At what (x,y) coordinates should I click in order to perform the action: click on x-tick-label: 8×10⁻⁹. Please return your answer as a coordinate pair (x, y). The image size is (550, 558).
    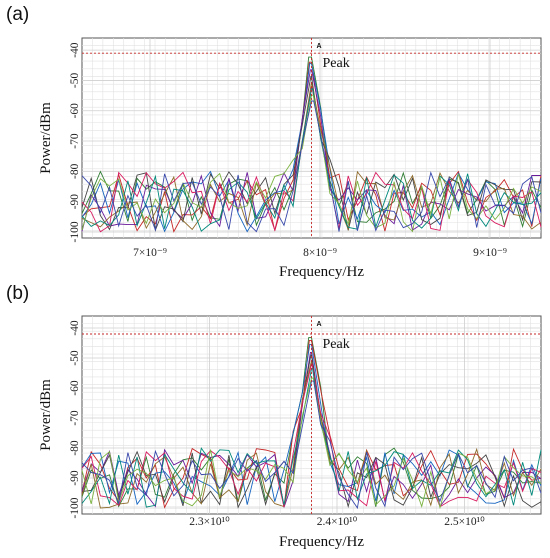
    Looking at the image, I should click on (320, 253).